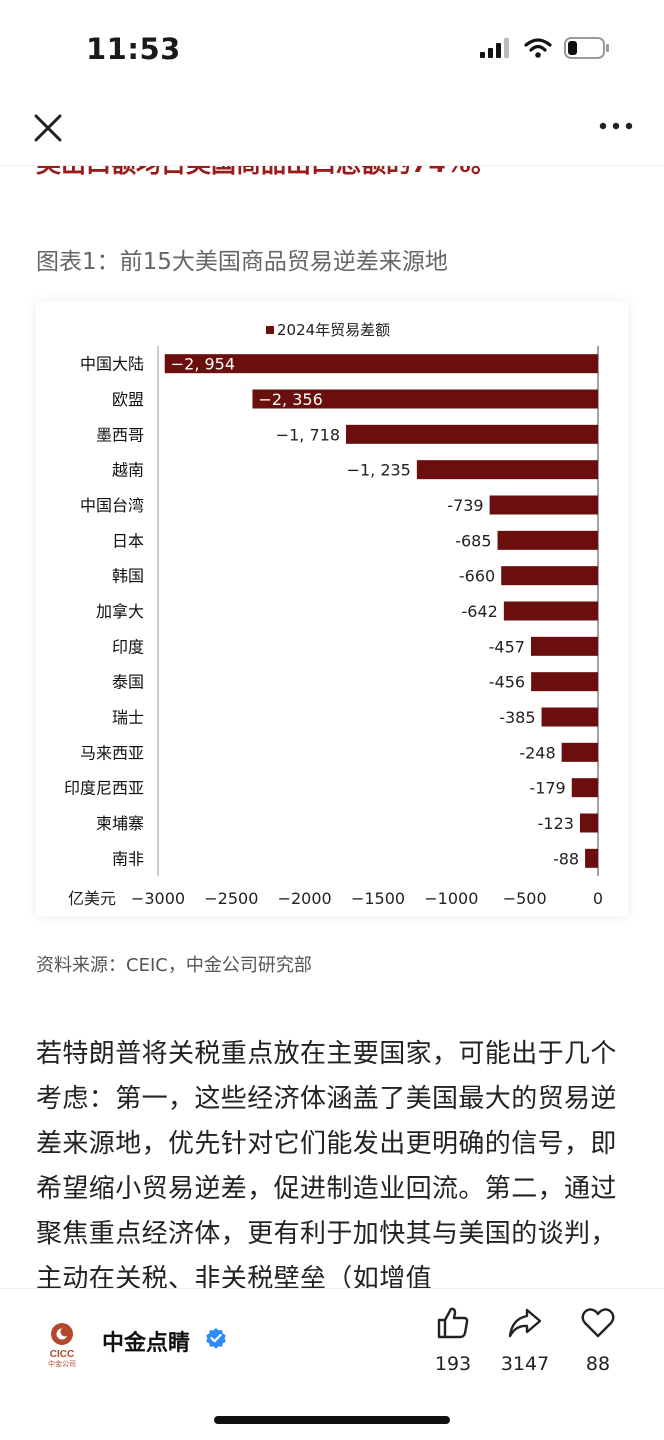 This screenshot has height=1440, width=664. Describe the element at coordinates (242, 262) in the screenshot. I see `figure-title: 图表1：前15大美国商品贸易逆差来源地` at that location.